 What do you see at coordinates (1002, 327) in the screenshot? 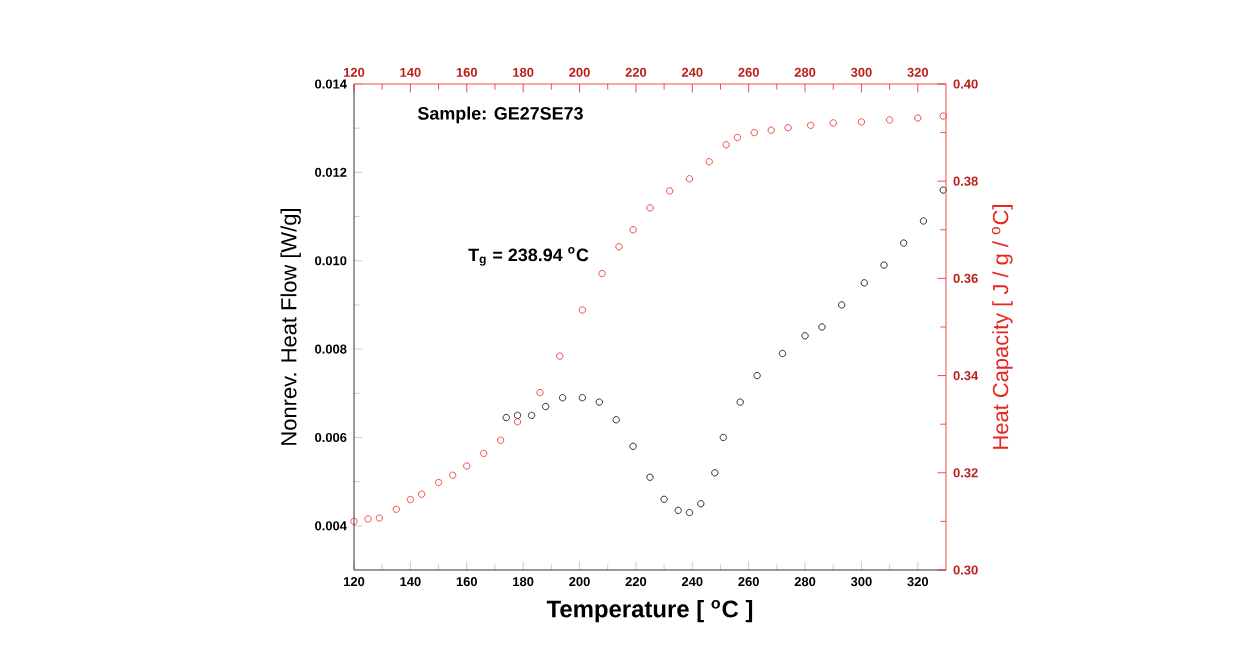
I see `y2-axis-title: Heat Capacity [ J / g / $^{o}$C]` at bounding box center [1002, 327].